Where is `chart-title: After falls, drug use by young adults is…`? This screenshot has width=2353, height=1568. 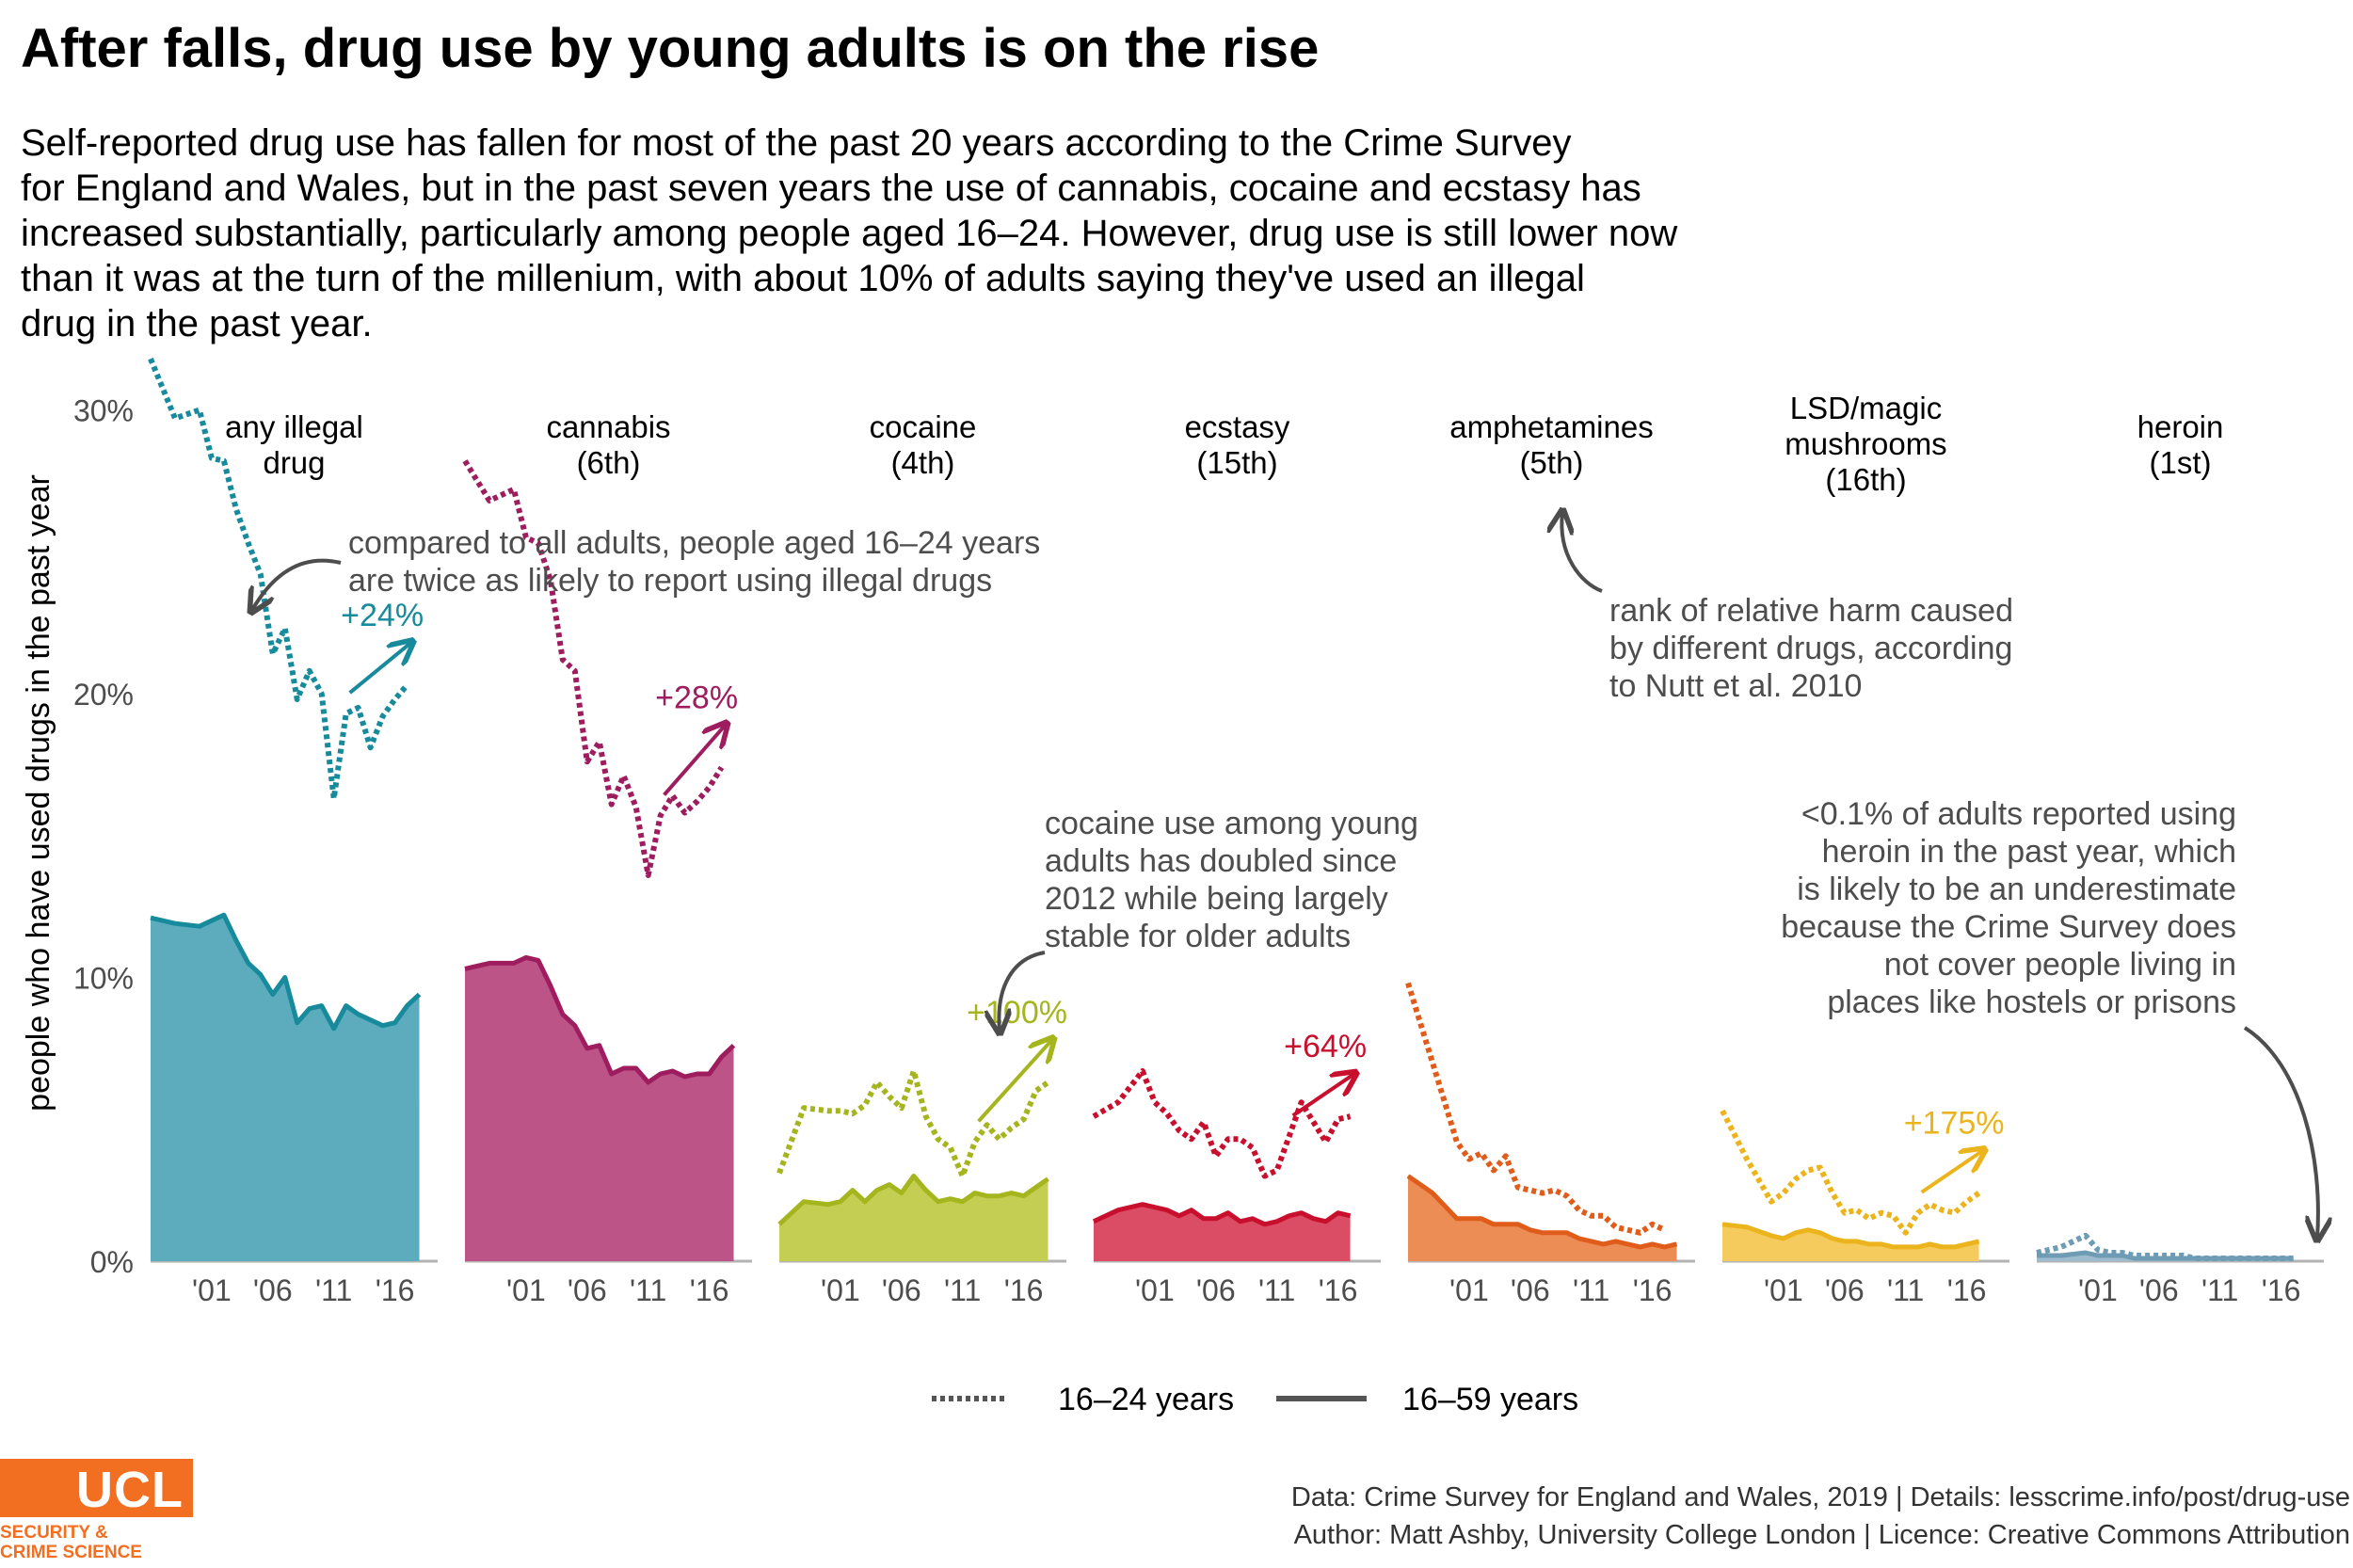 chart-title: After falls, drug use by young adults is… is located at coordinates (670, 48).